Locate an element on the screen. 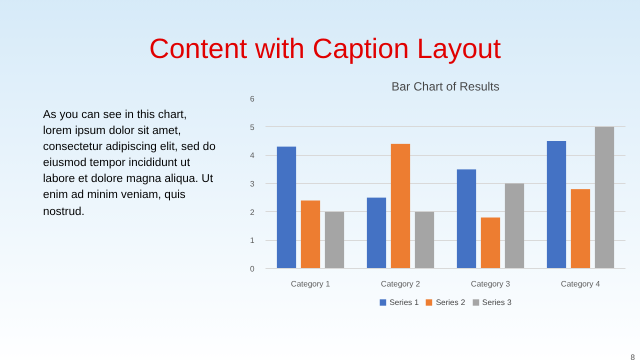 The height and width of the screenshot is (360, 640). y-tick-label: 1 is located at coordinates (253, 241).